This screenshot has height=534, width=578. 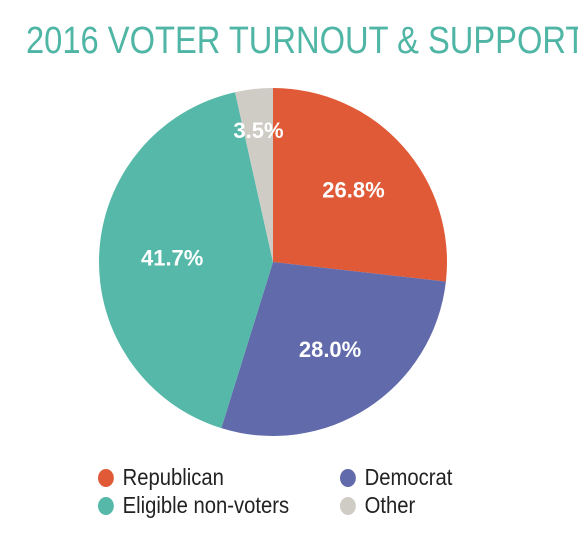 I want to click on pie-slice-other, so click(x=254, y=175).